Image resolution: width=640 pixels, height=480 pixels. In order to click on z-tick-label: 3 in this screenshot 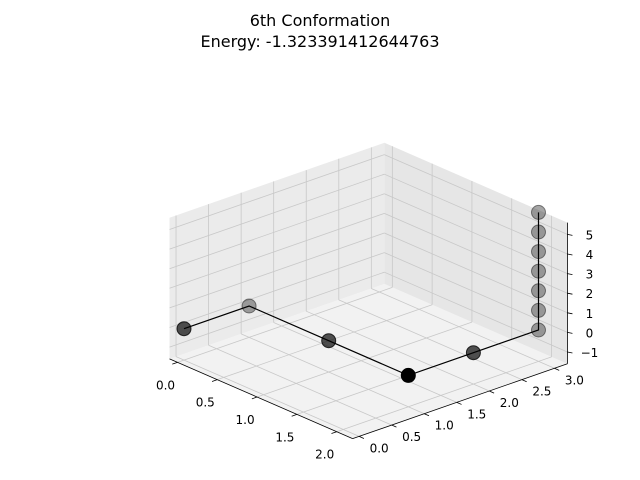, I will do `click(590, 275)`.